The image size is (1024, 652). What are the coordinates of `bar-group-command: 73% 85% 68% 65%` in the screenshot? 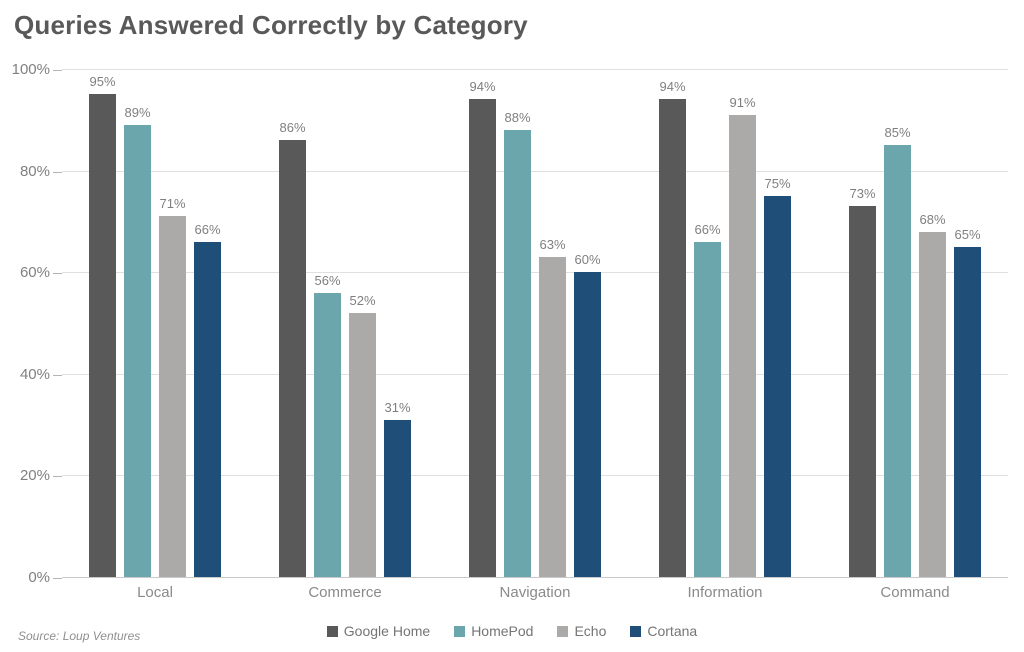 It's located at (915, 323).